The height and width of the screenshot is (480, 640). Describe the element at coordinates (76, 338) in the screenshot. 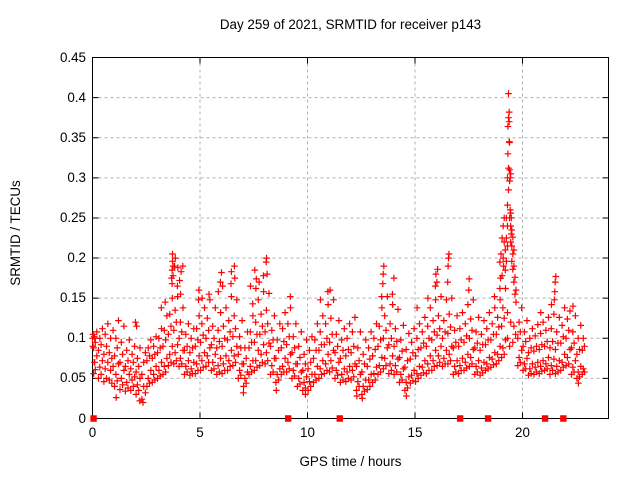

I see `y-tick-label: 0.1` at that location.